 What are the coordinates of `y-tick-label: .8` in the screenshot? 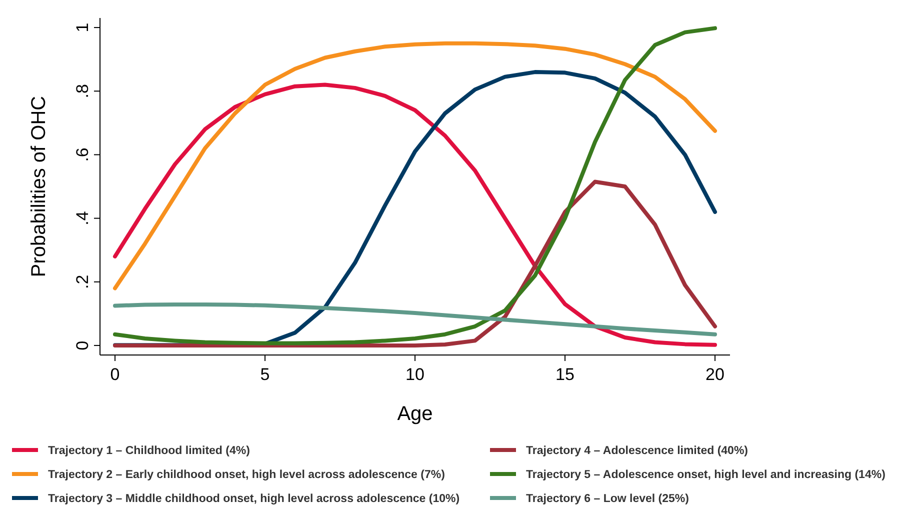 It's located at (82, 91).